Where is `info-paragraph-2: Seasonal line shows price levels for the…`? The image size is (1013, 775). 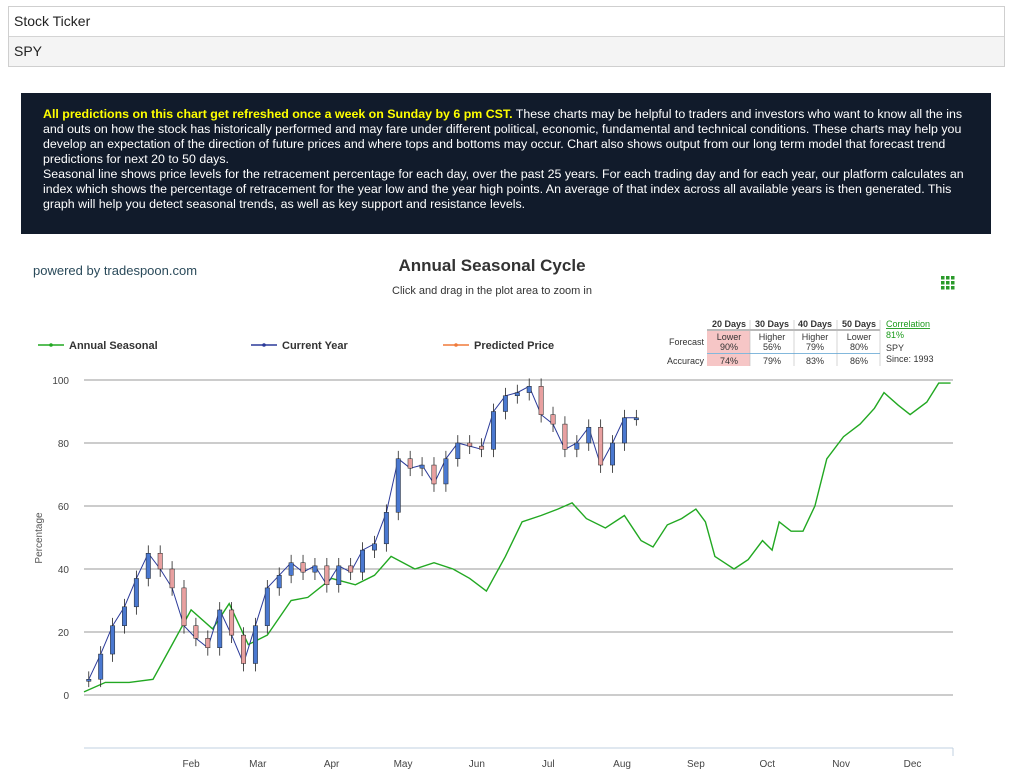 info-paragraph-2: Seasonal line shows price levels for the… is located at coordinates (503, 189).